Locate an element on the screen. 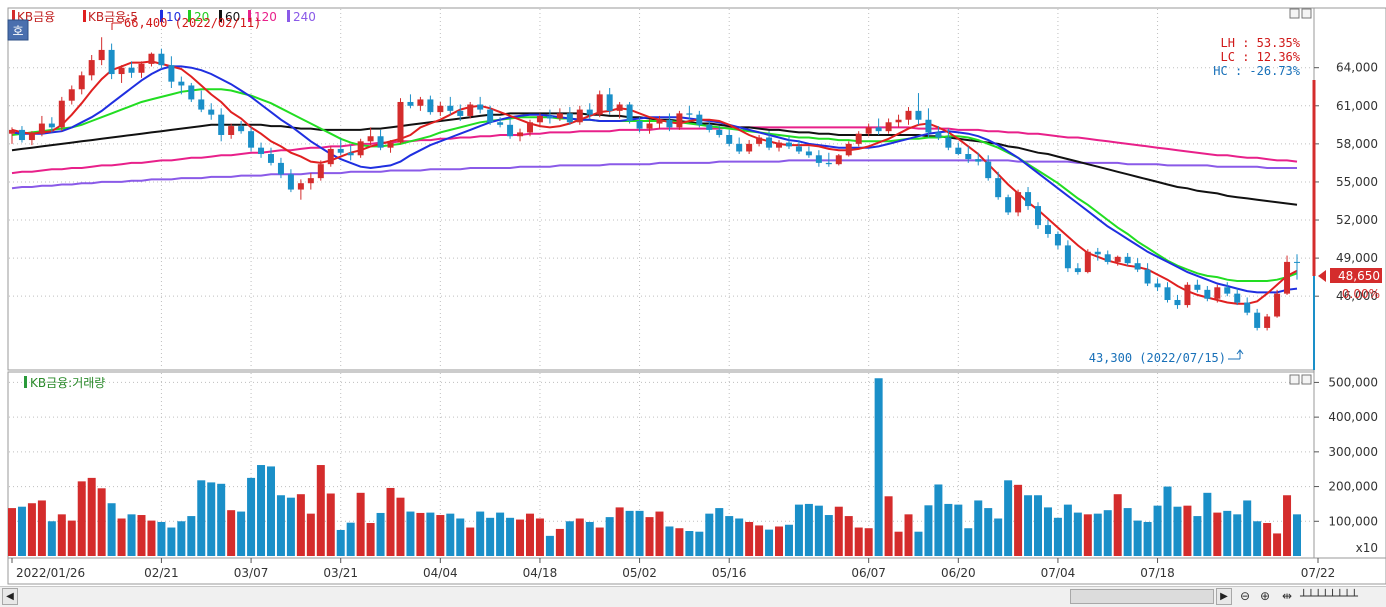 Image resolution: width=1386 pixels, height=607 pixels. price-legend-ma60: 60 is located at coordinates (232, 17).